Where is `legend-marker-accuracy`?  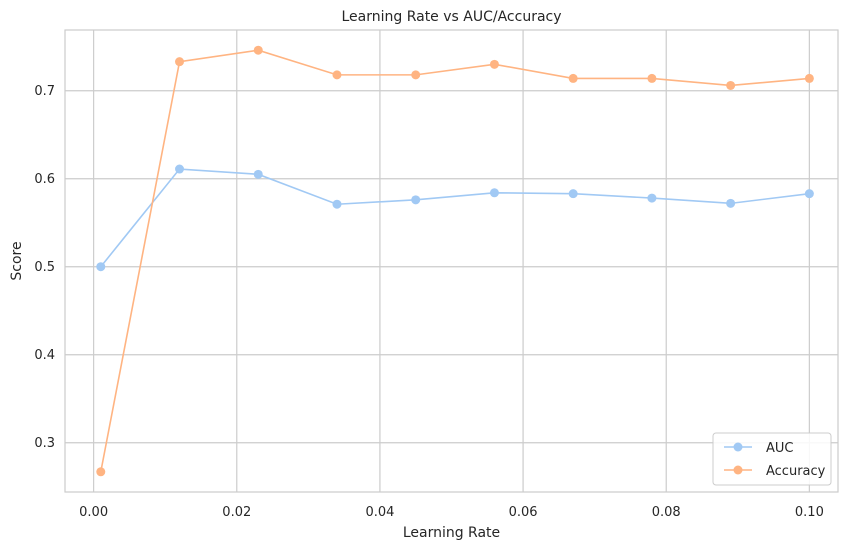
legend-marker-accuracy is located at coordinates (738, 470).